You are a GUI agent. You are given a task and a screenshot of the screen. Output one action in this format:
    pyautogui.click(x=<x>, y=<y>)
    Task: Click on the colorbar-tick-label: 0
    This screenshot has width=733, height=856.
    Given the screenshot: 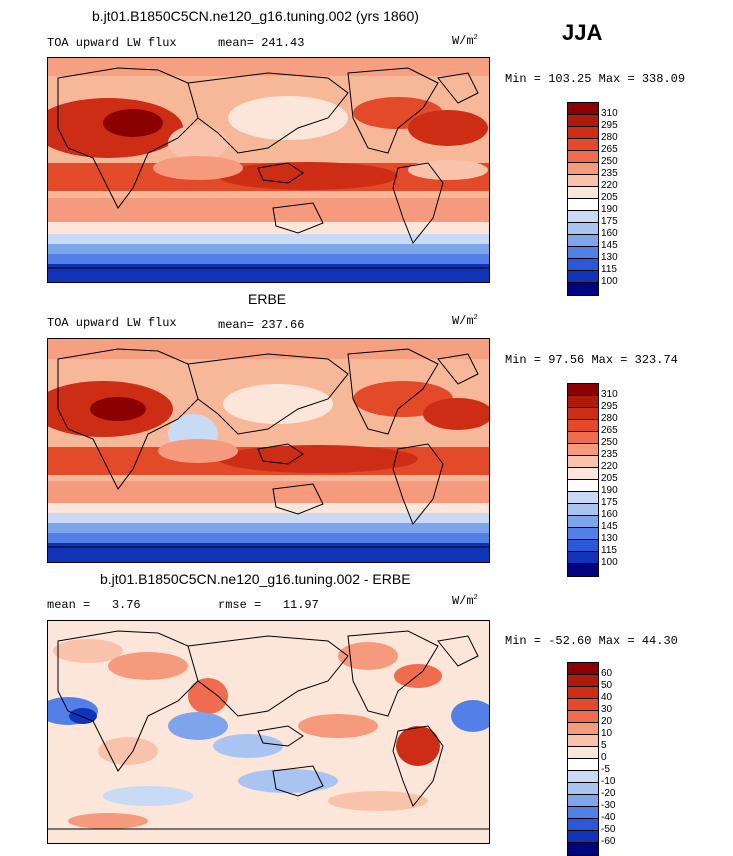 What is the action you would take?
    pyautogui.click(x=604, y=757)
    